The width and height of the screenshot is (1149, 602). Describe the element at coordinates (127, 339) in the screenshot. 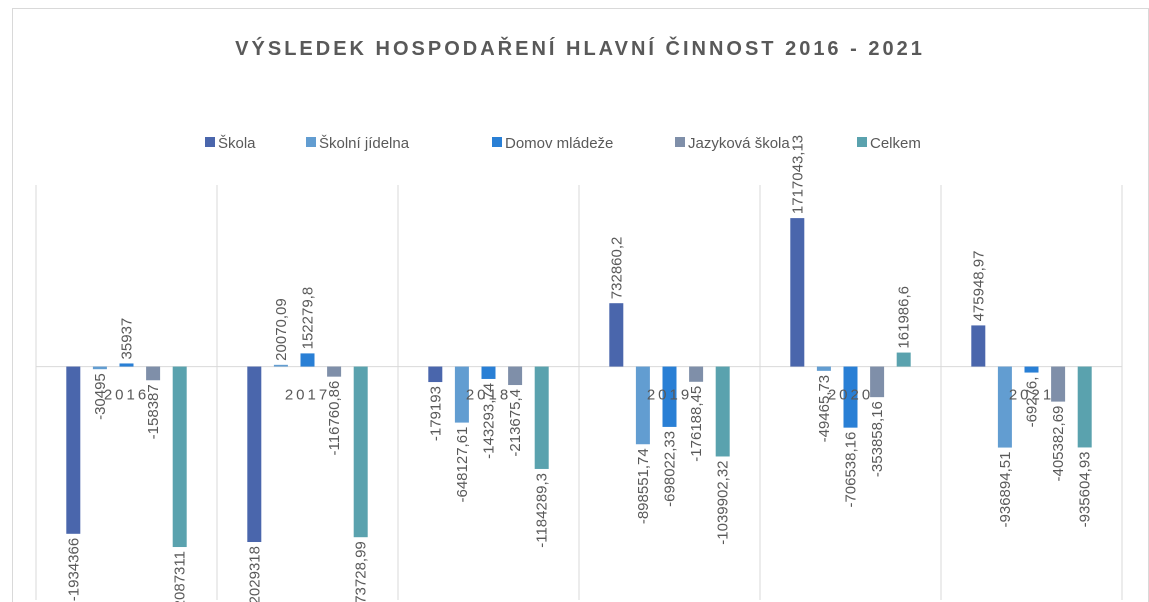

I see `data-label: 35937` at that location.